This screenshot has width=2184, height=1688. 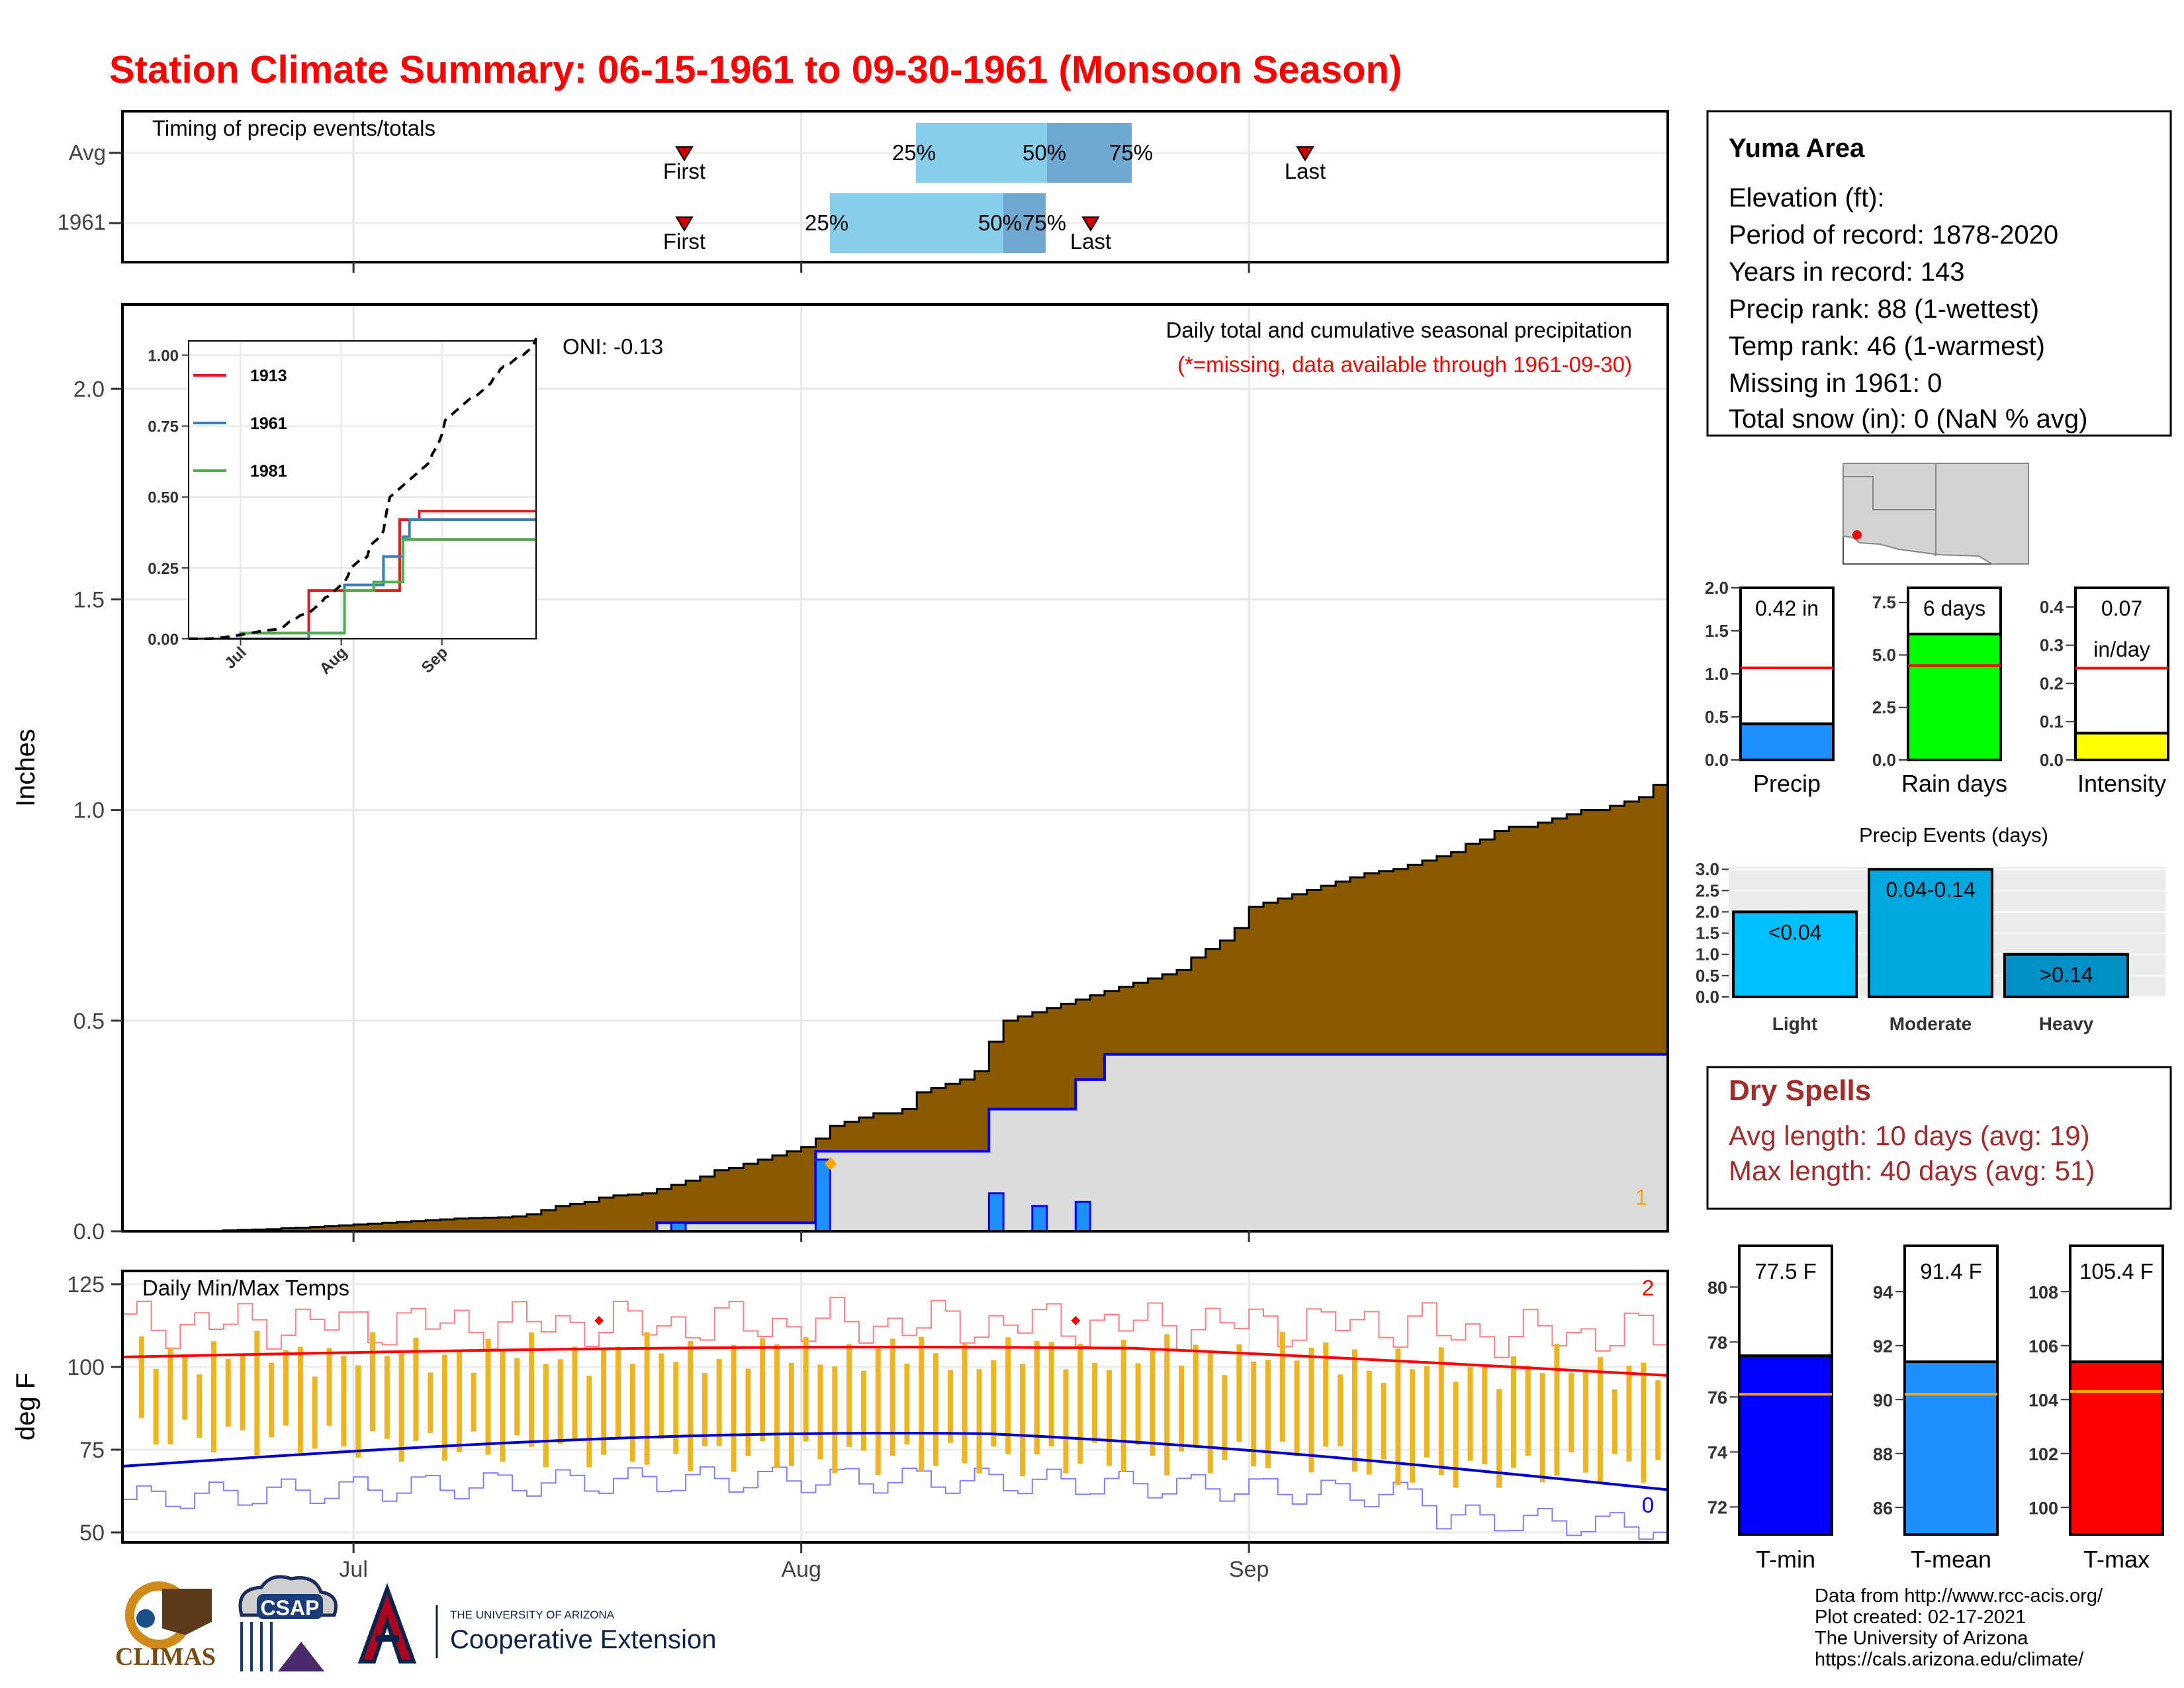 What do you see at coordinates (363, 589) in the screenshot?
I see `inset-line-1981` at bounding box center [363, 589].